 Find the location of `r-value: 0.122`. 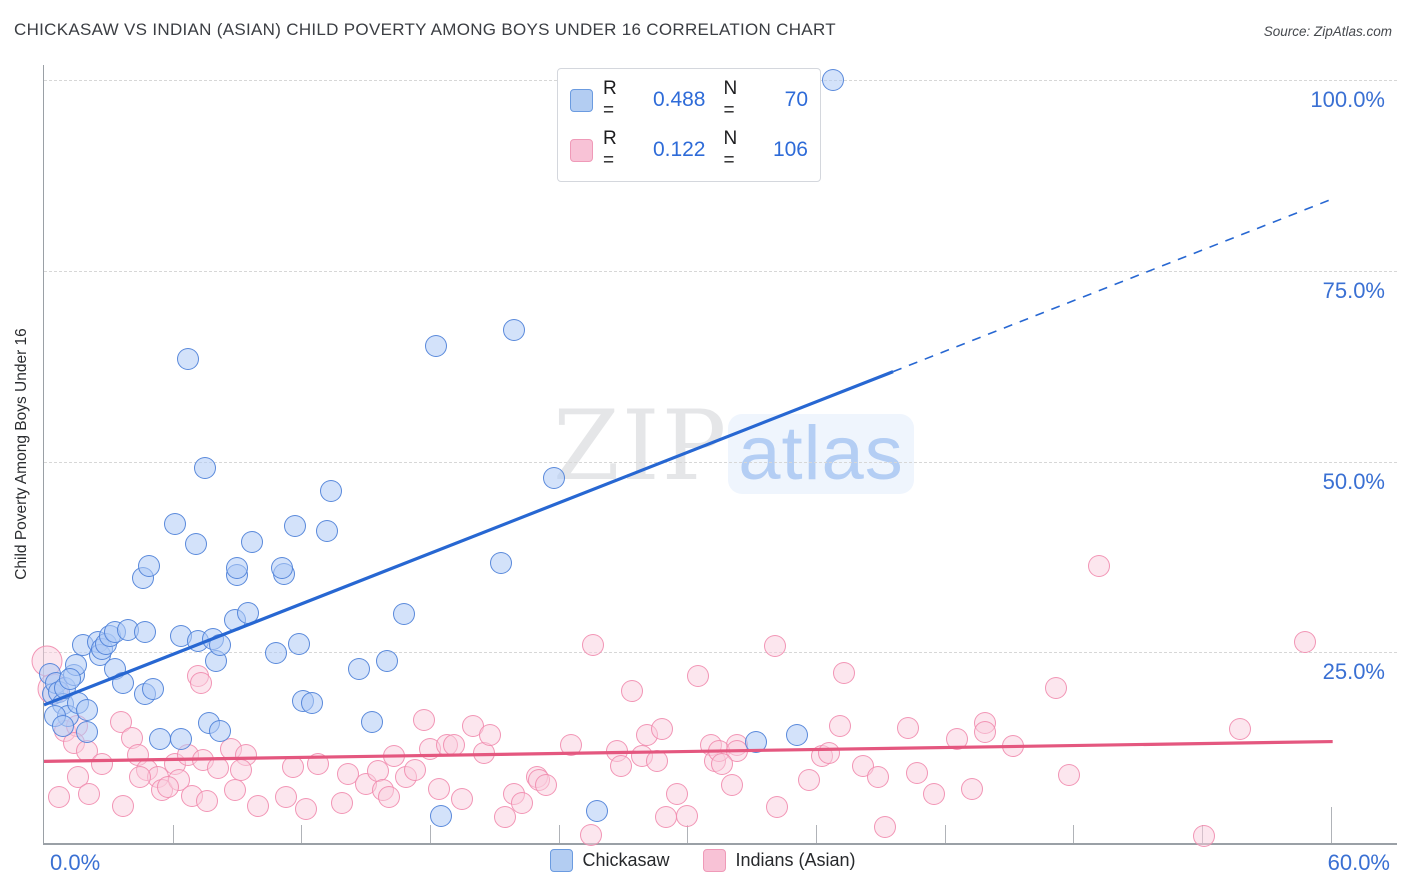

r-value: 0.122 is located at coordinates (679, 149).